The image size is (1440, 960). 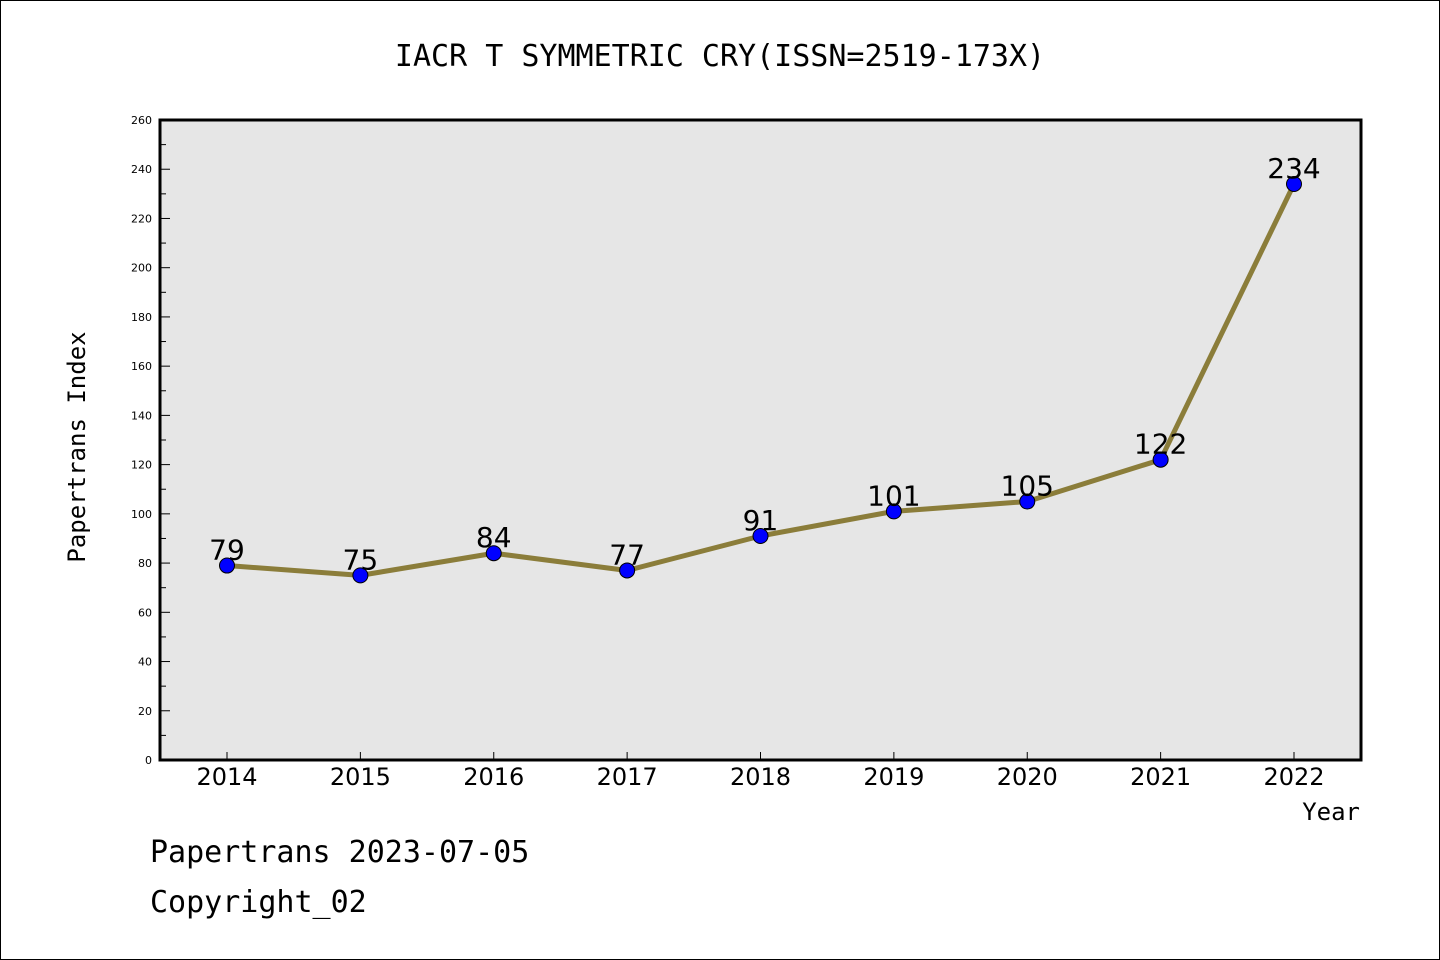 What do you see at coordinates (226, 777) in the screenshot?
I see `x-tick-label: 2014` at bounding box center [226, 777].